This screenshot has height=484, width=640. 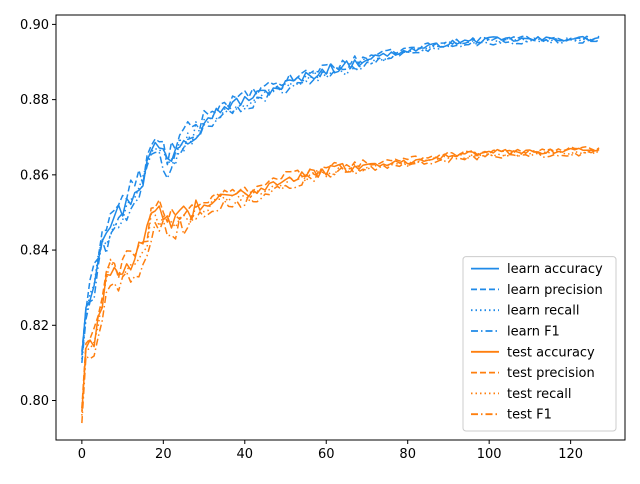 What do you see at coordinates (34, 251) in the screenshot?
I see `y-tick-label: 0.84` at bounding box center [34, 251].